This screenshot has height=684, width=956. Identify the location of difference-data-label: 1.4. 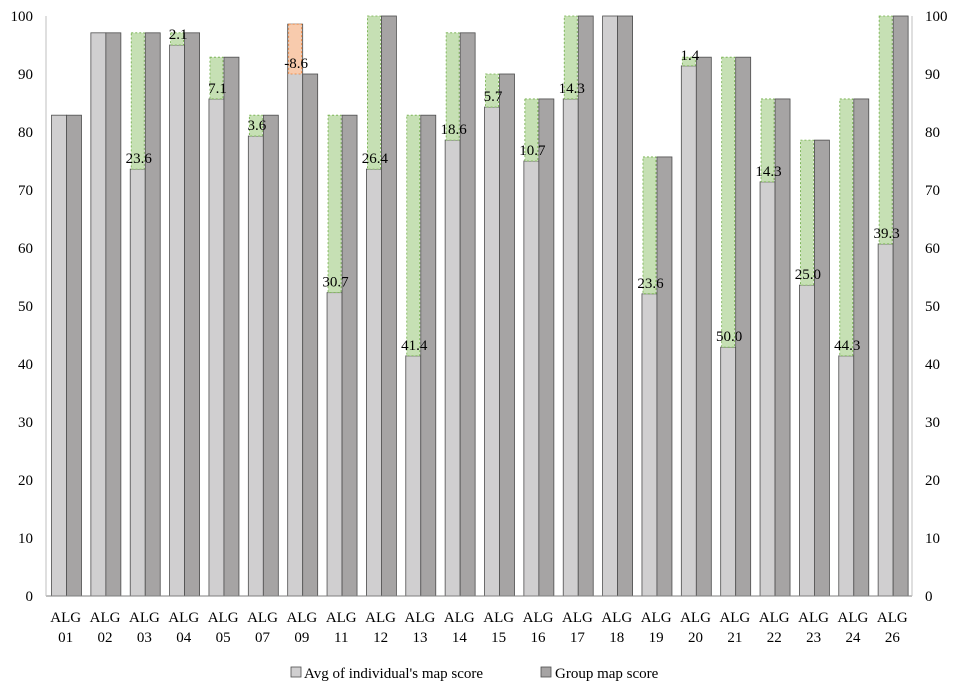
(689, 56).